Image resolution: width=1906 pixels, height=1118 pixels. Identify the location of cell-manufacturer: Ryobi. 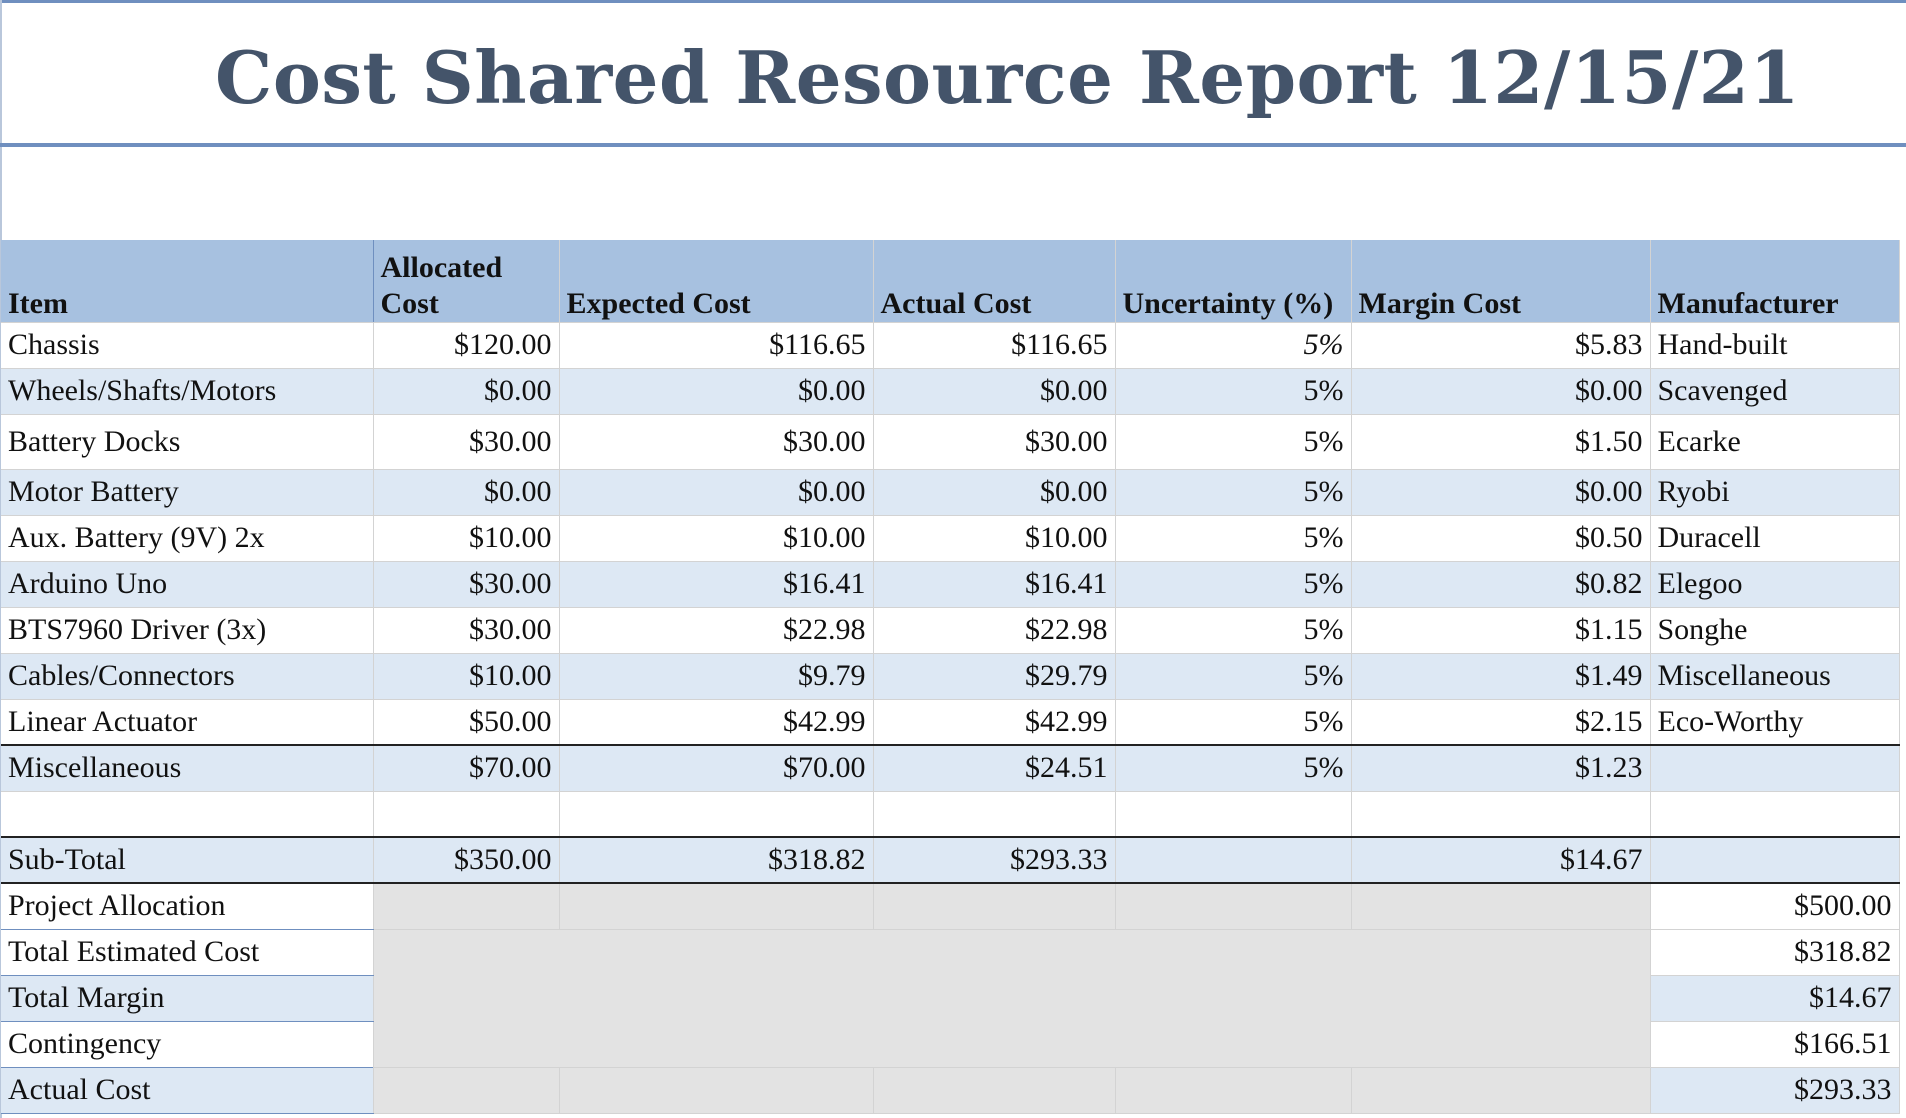
(1775, 492).